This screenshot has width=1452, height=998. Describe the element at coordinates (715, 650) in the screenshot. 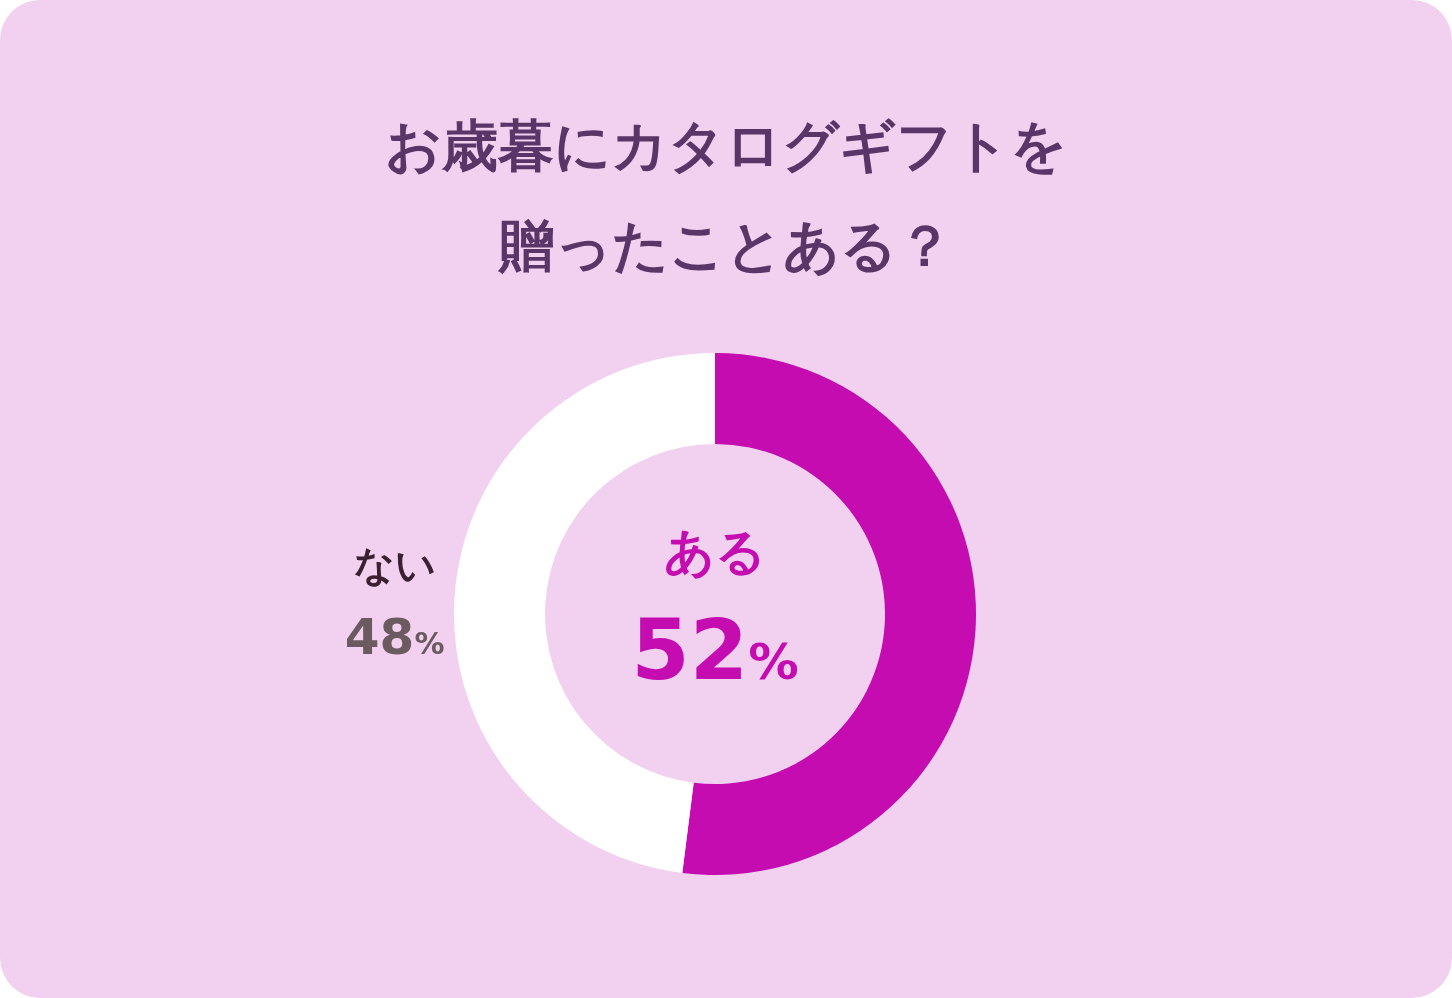

I see `data-label: 52%` at that location.